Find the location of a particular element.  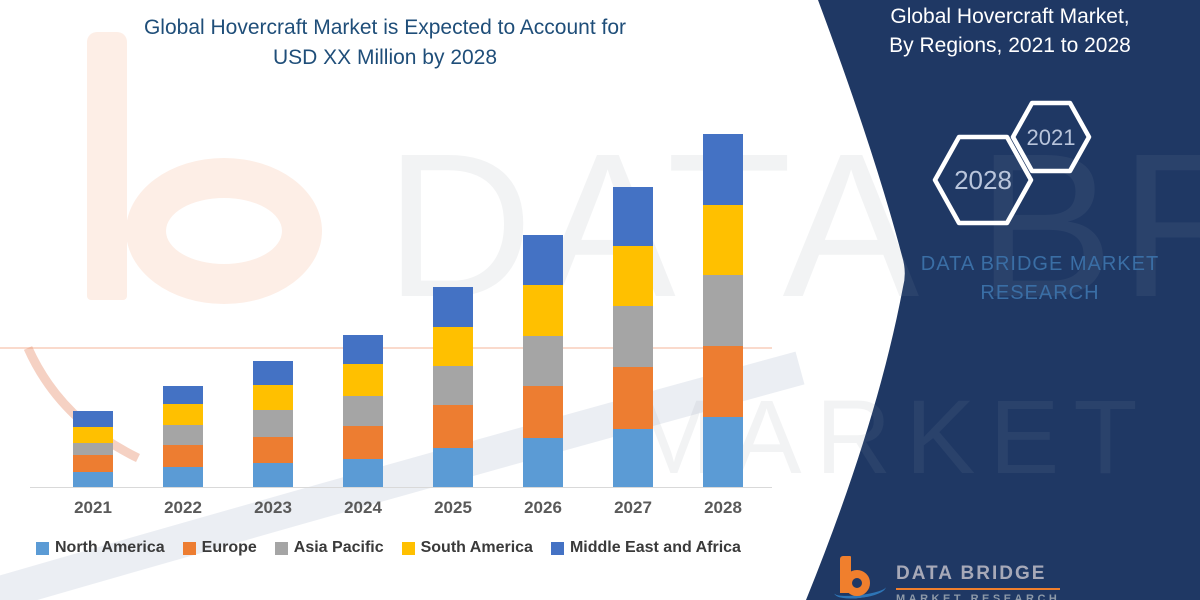

panel-brand-line1: DATA BRIDGE MARKET is located at coordinates (1040, 264).